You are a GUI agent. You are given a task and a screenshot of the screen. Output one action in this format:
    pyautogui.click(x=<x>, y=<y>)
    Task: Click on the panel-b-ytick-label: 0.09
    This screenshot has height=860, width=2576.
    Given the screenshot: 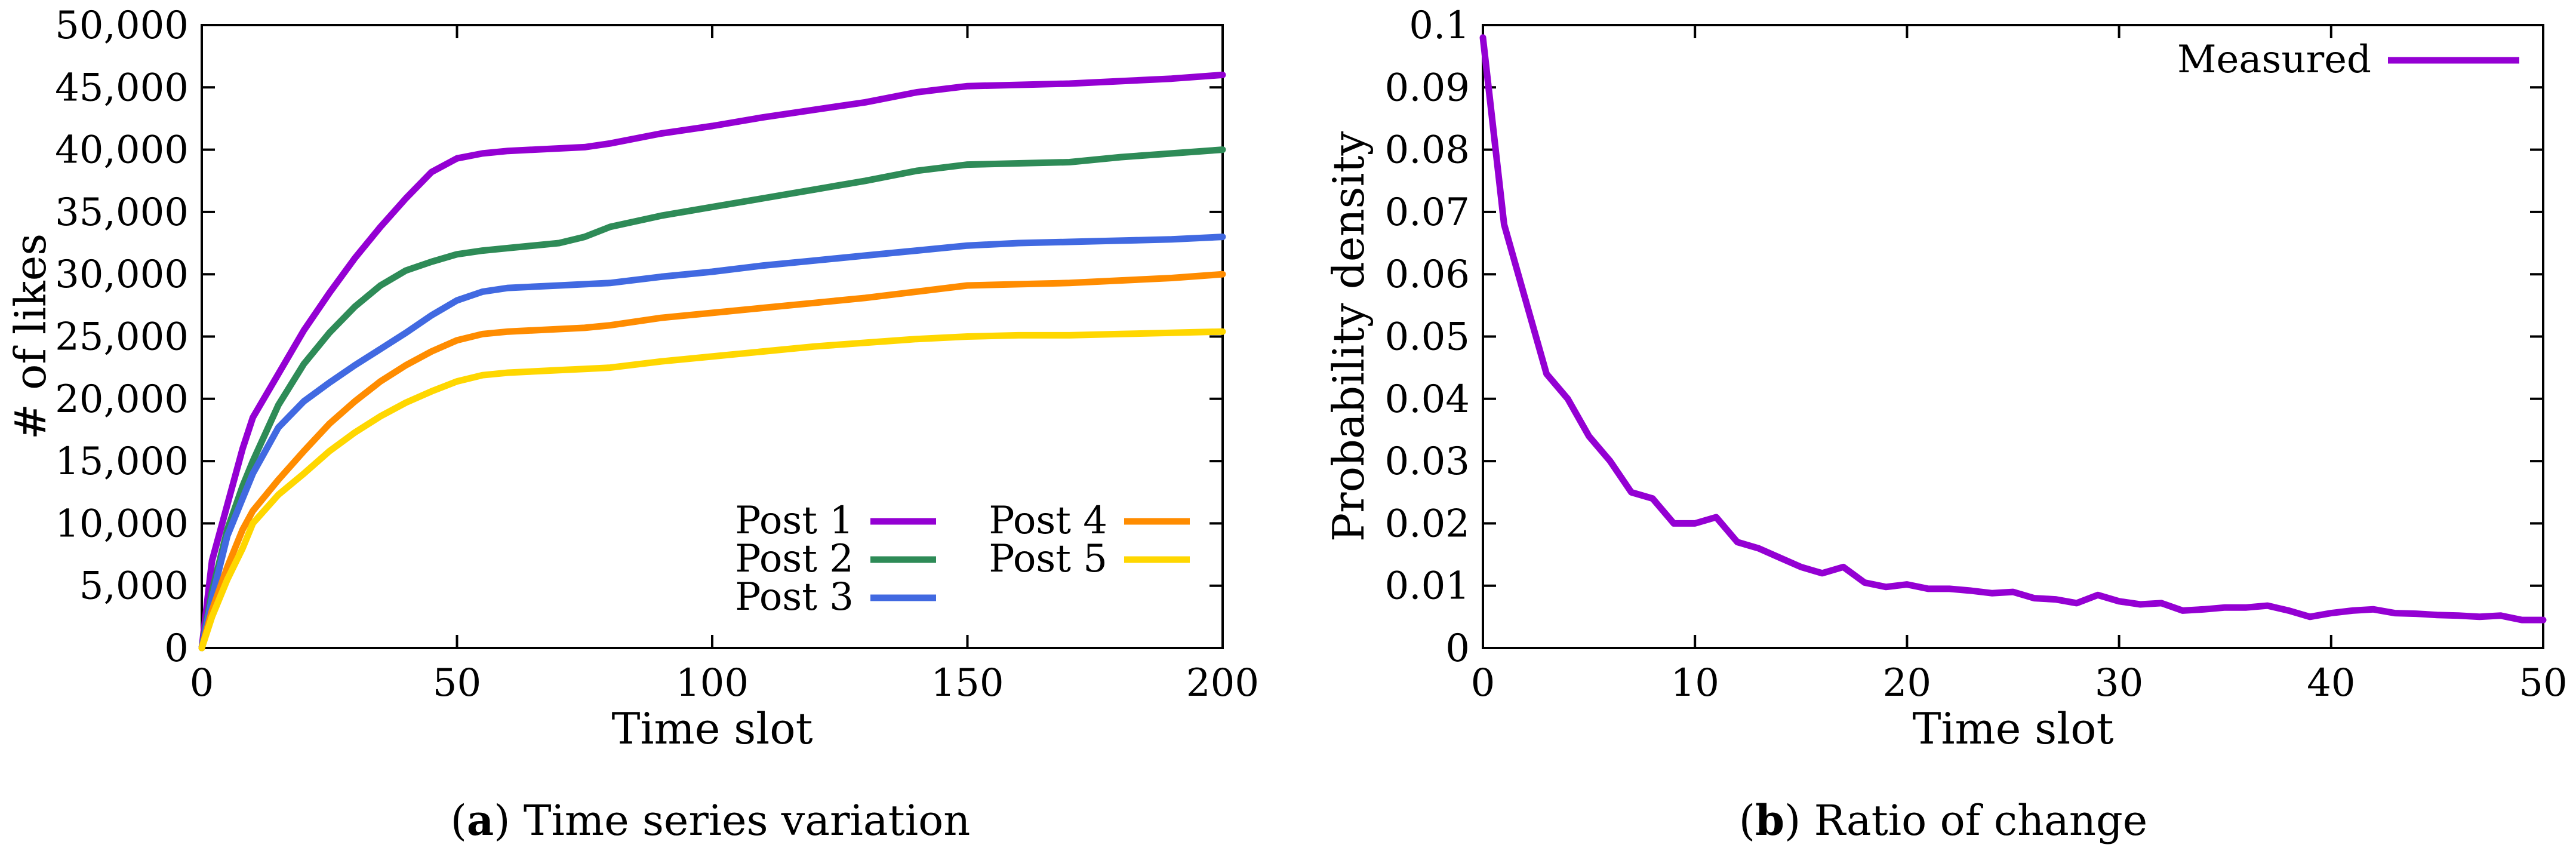 What is the action you would take?
    pyautogui.click(x=1427, y=88)
    